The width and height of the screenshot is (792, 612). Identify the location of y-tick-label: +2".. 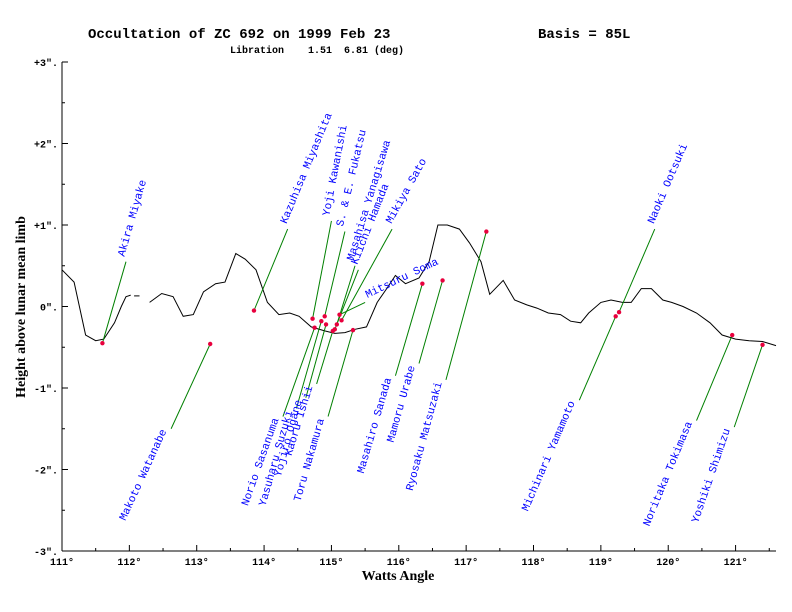
(46, 146).